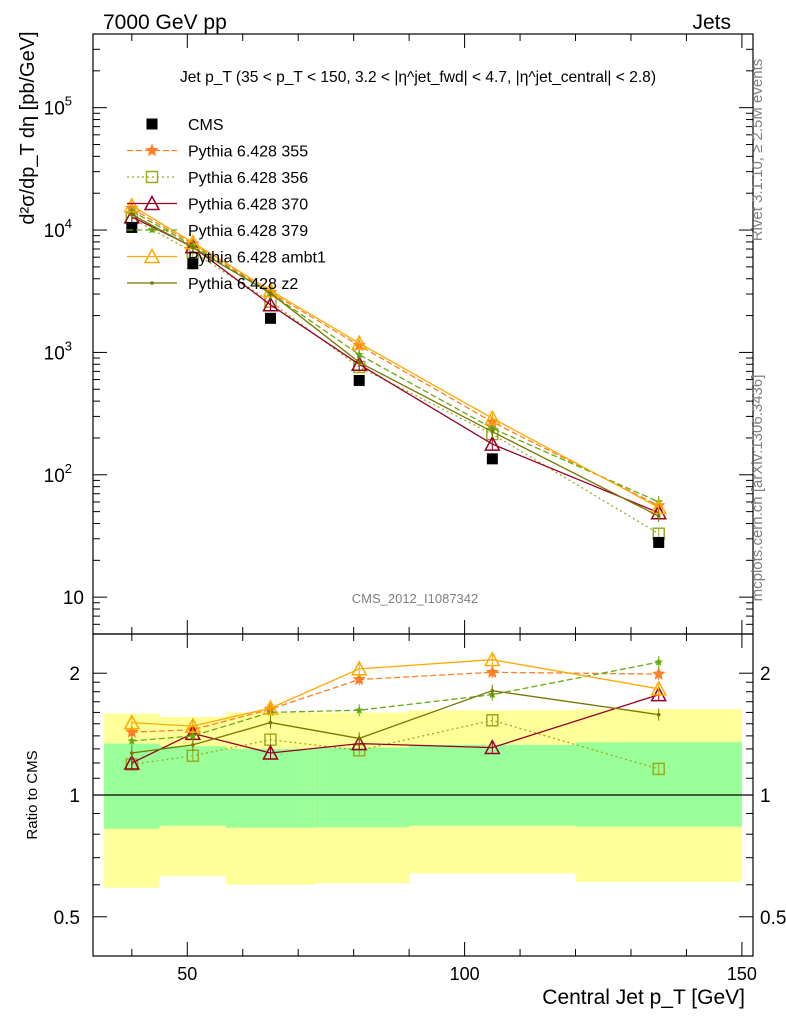 The width and height of the screenshot is (786, 1024). I want to click on ratio-y-tick-label-right: 0.5, so click(773, 918).